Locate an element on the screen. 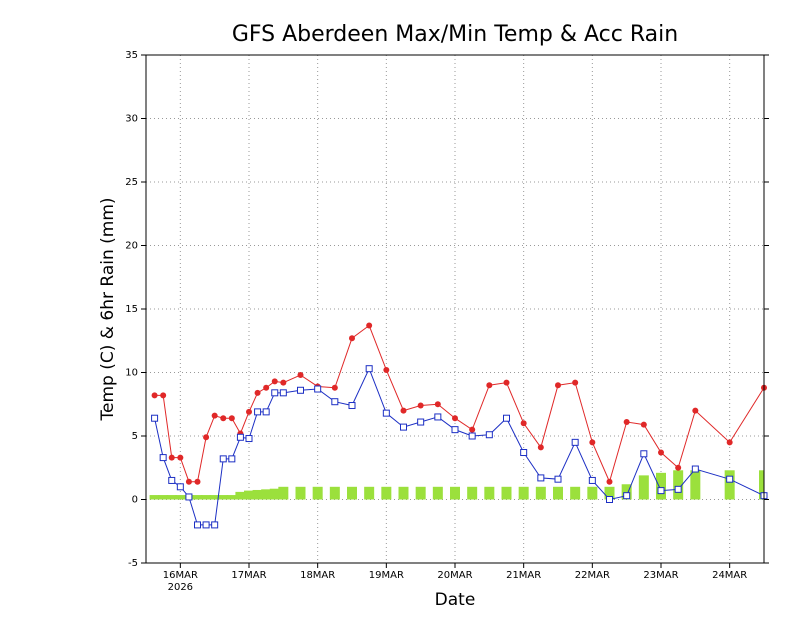 Image resolution: width=800 pixels, height=618 pixels. x-tick-label: 22MAR is located at coordinates (592, 575).